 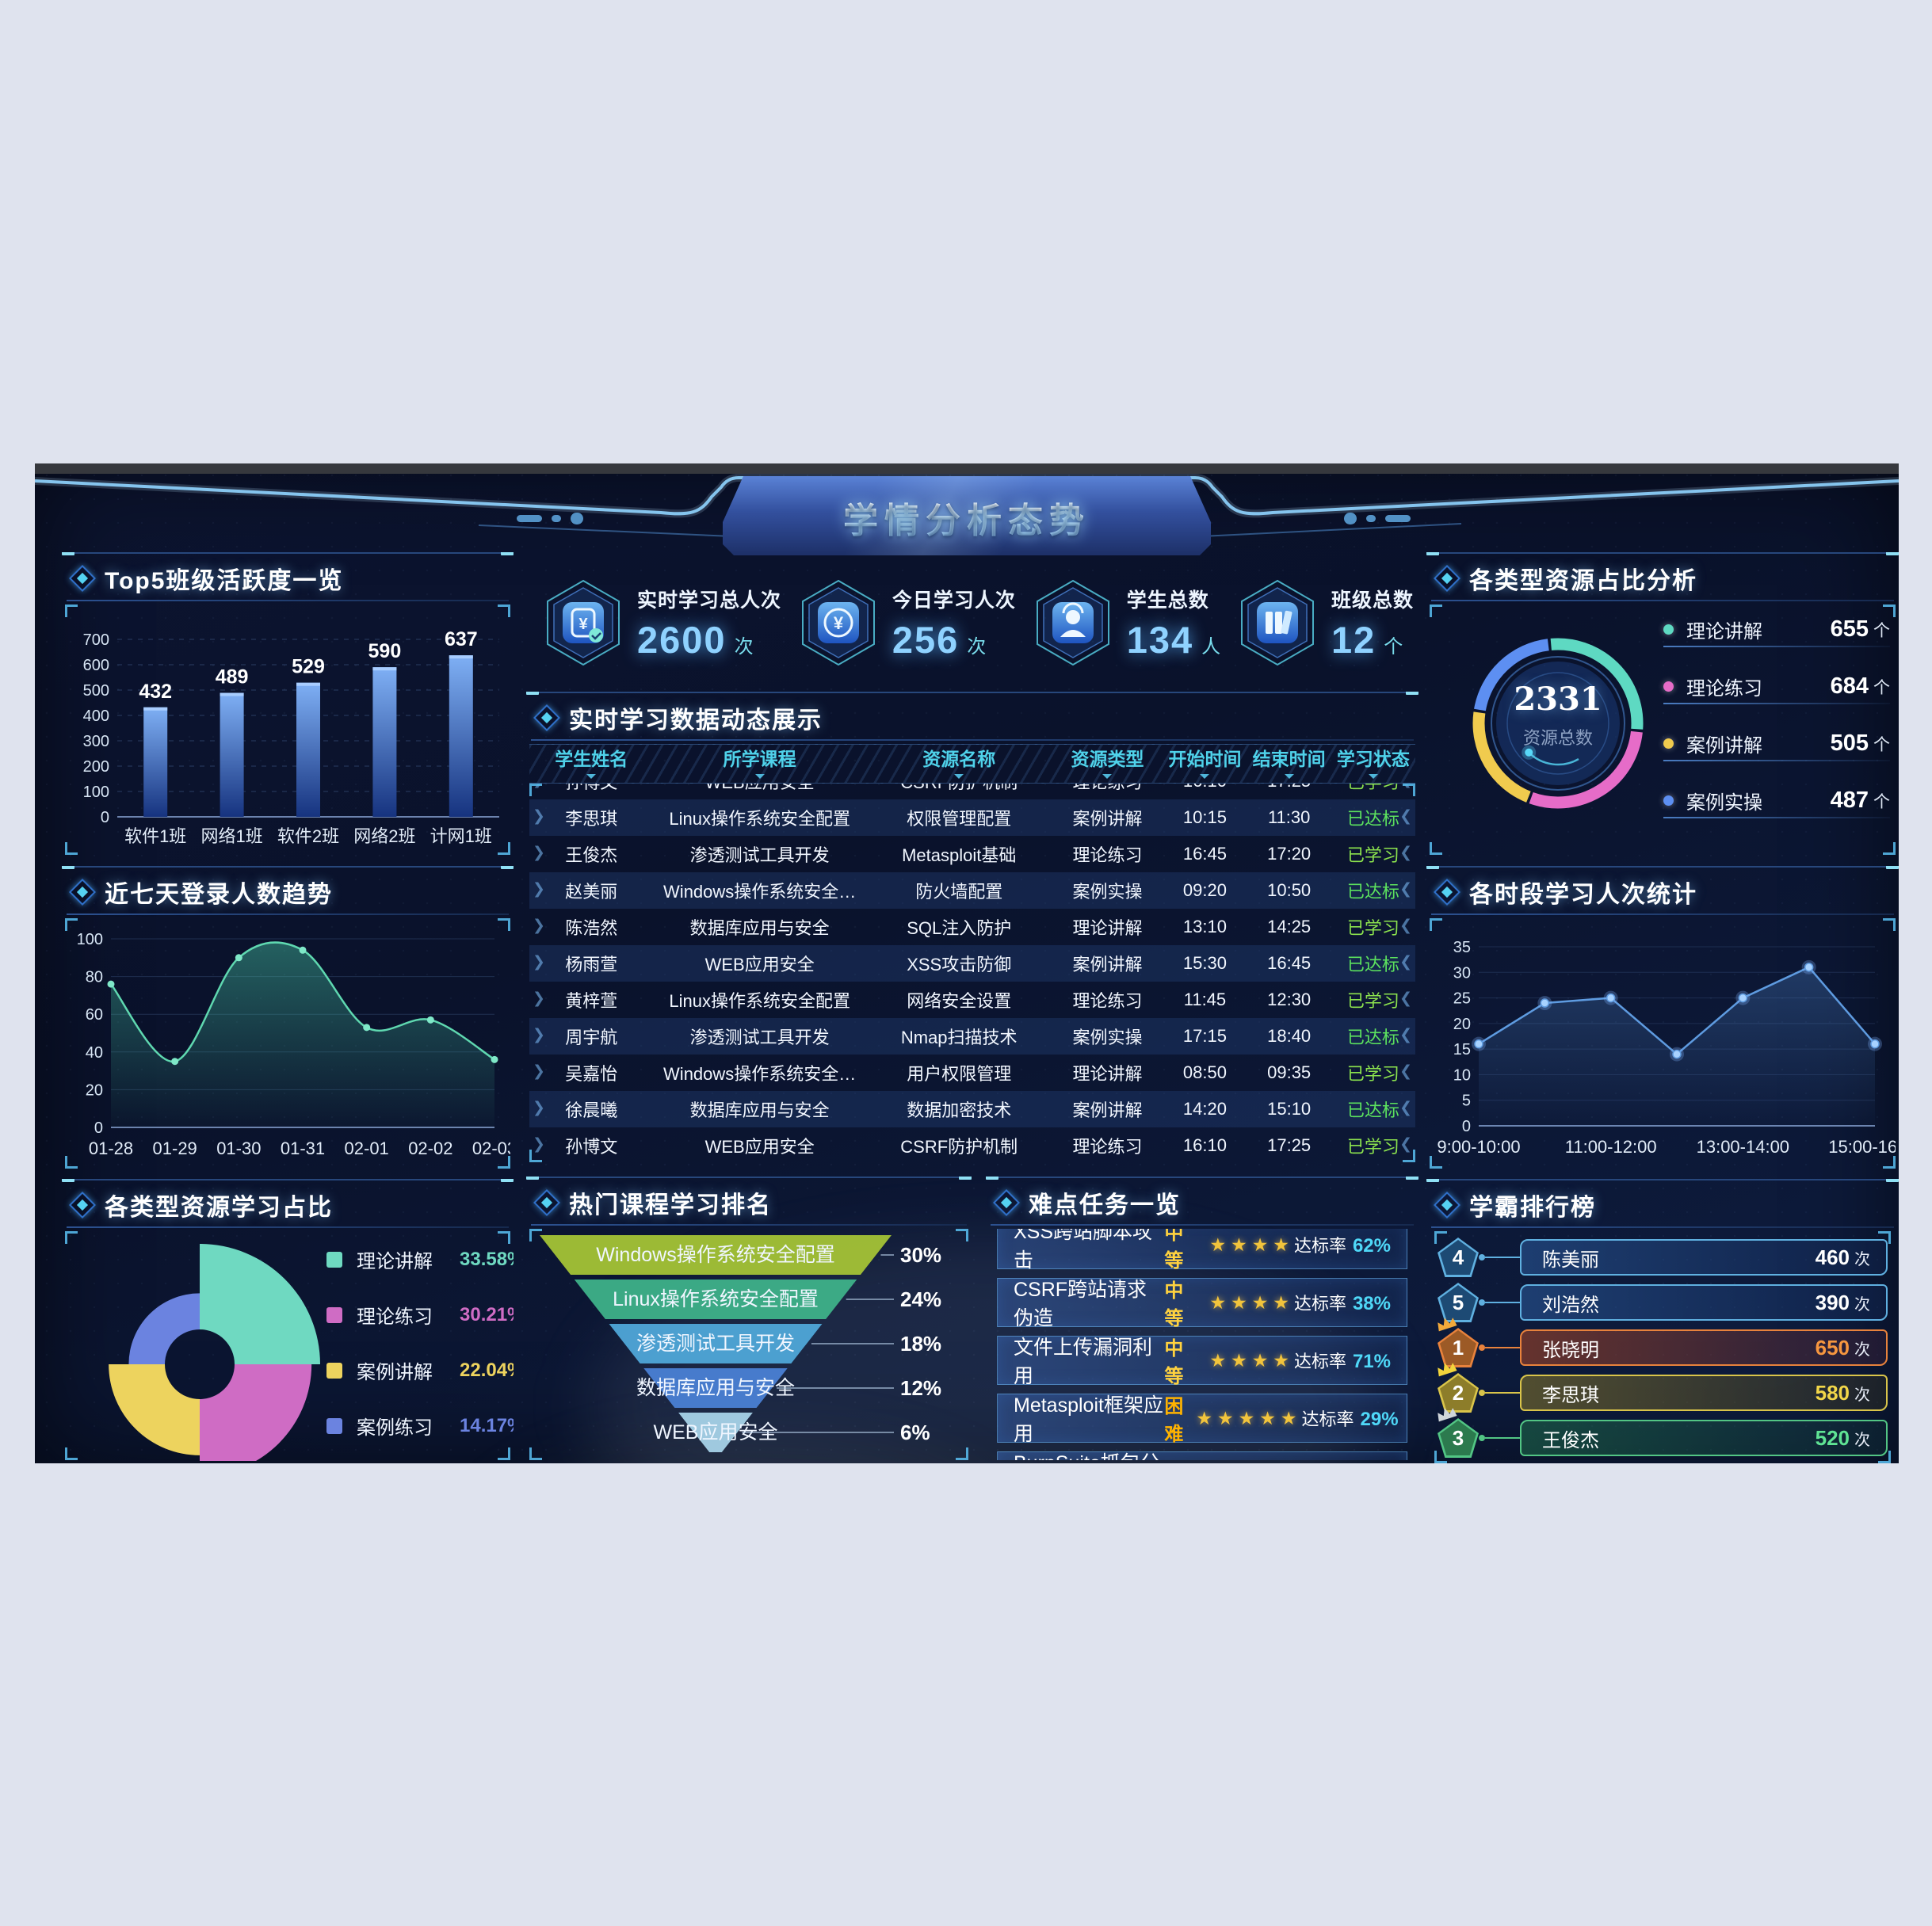 What do you see at coordinates (1211, 646) in the screenshot?
I see `stat-unit: 人` at bounding box center [1211, 646].